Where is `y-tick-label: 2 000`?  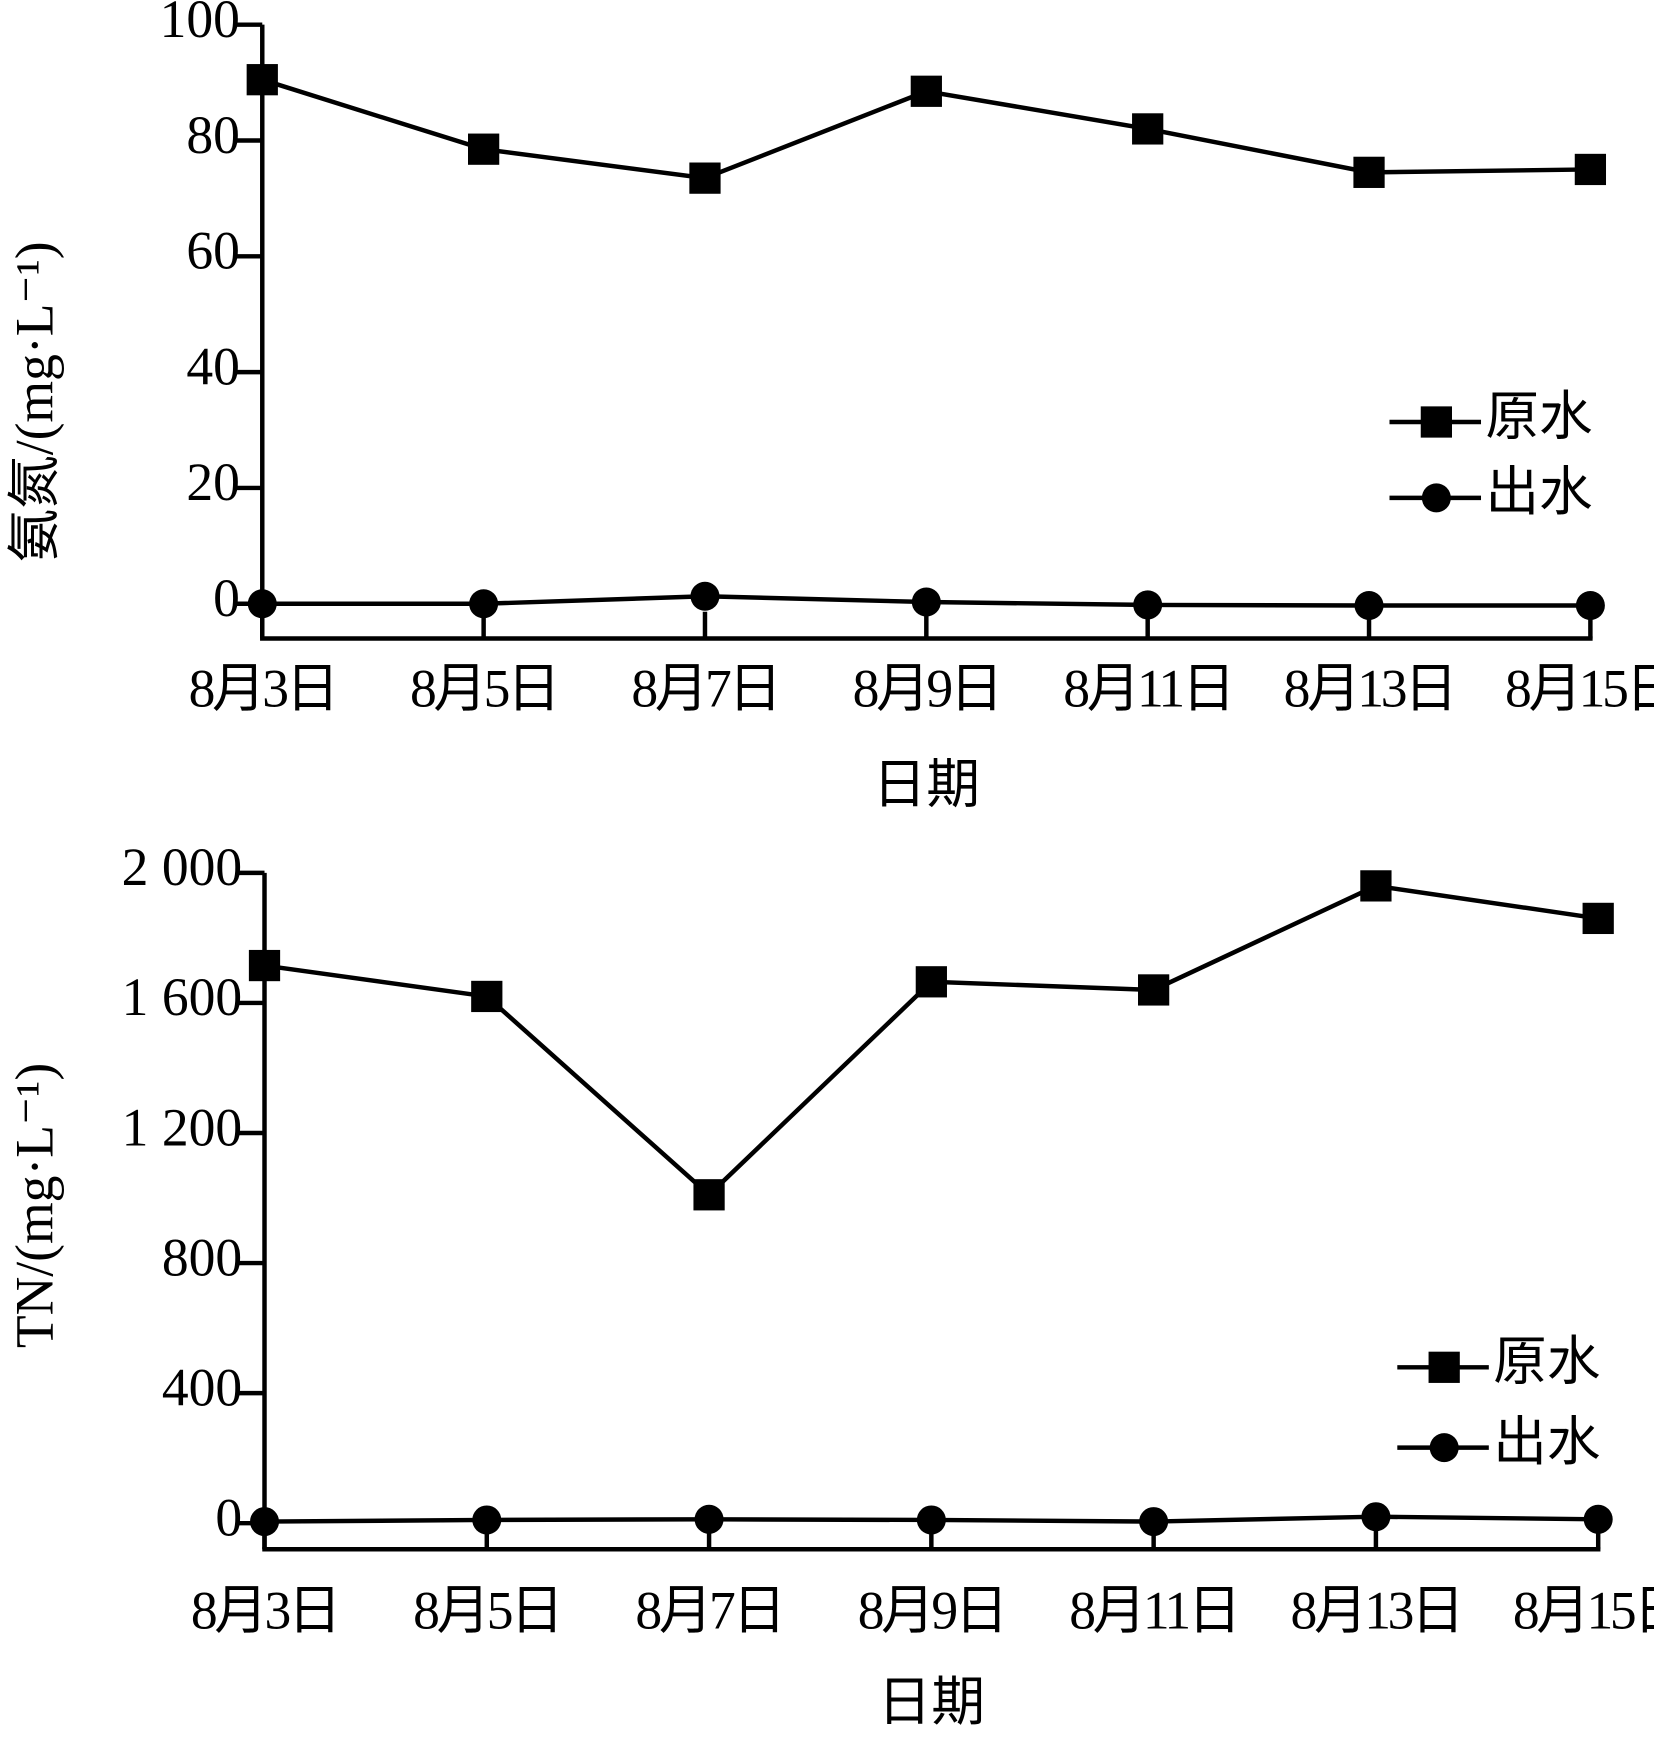
y-tick-label: 2 000 is located at coordinates (182, 867).